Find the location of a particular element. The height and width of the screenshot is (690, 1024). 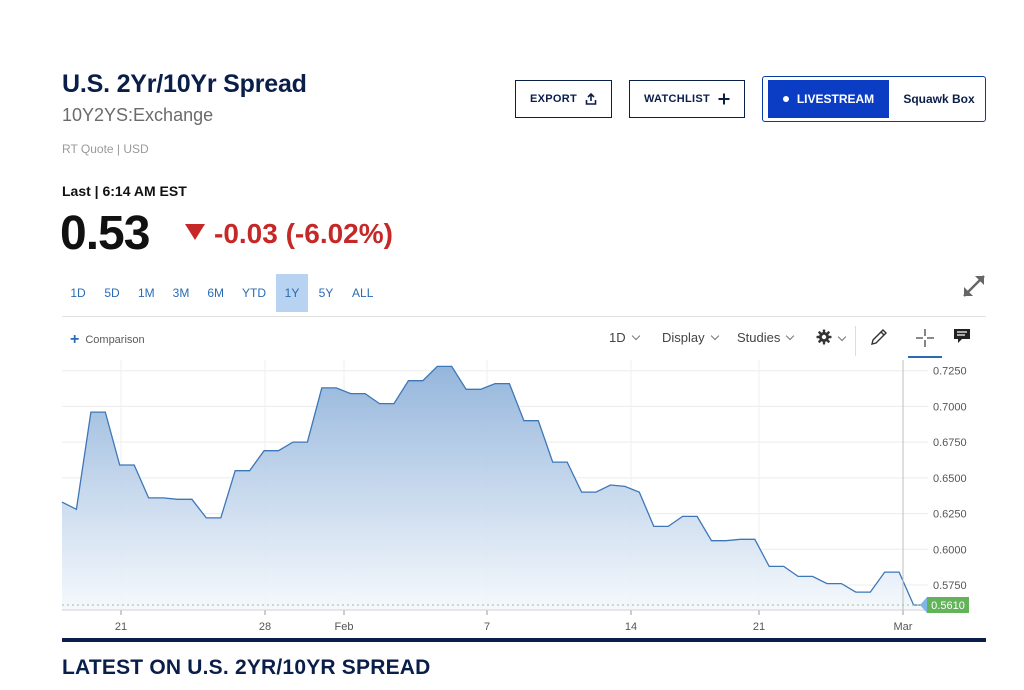

export-label: EXPORT is located at coordinates (553, 99).